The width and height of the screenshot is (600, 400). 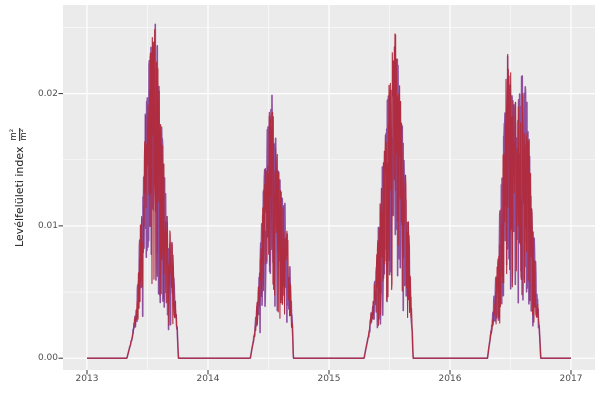 What do you see at coordinates (329, 379) in the screenshot?
I see `x-tick-label: 2015` at bounding box center [329, 379].